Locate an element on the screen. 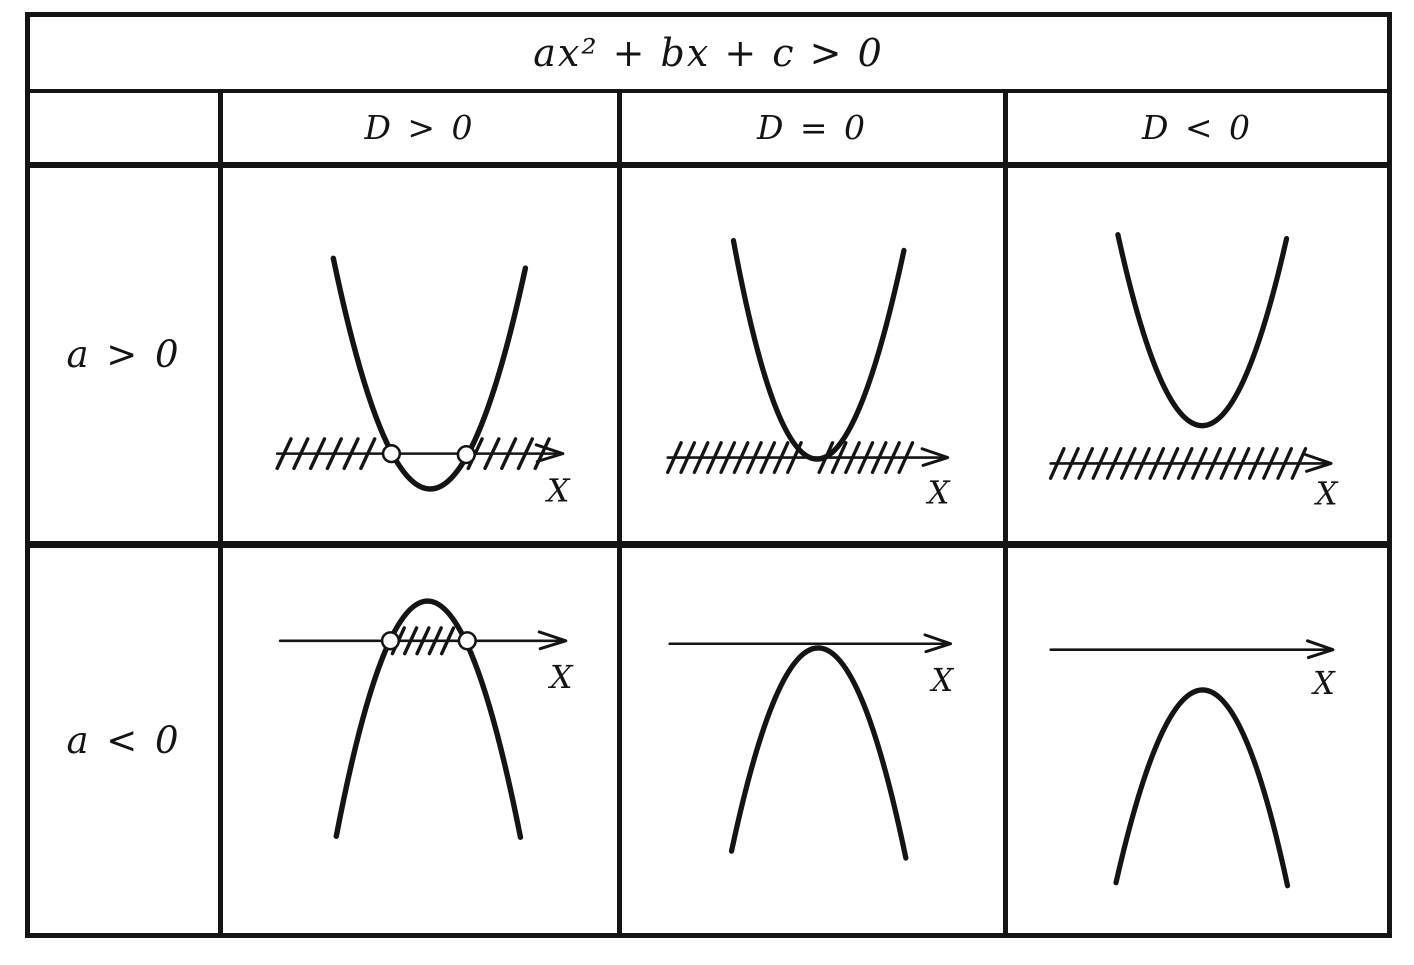 Image resolution: width=1414 pixels, height=965 pixels. graph-cell-a-pos-d-zero: X is located at coordinates (810, 358).